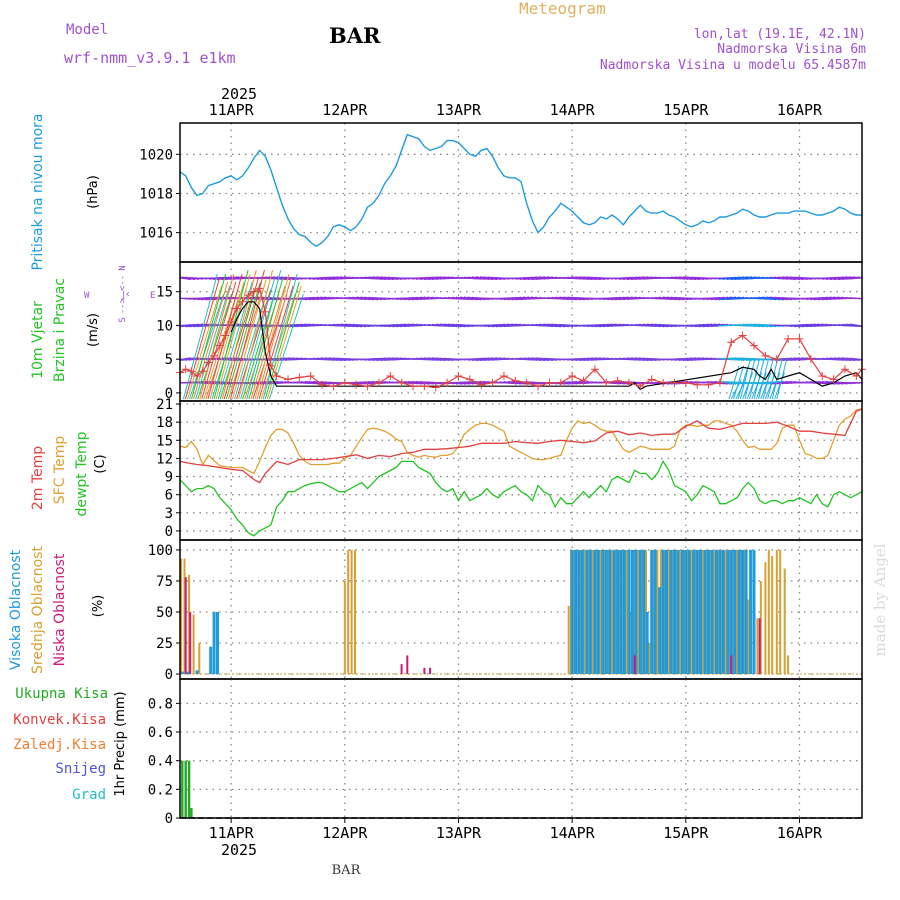 Image resolution: width=900 pixels, height=900 pixels. I want to click on temp-ytick-label: 21, so click(164, 405).